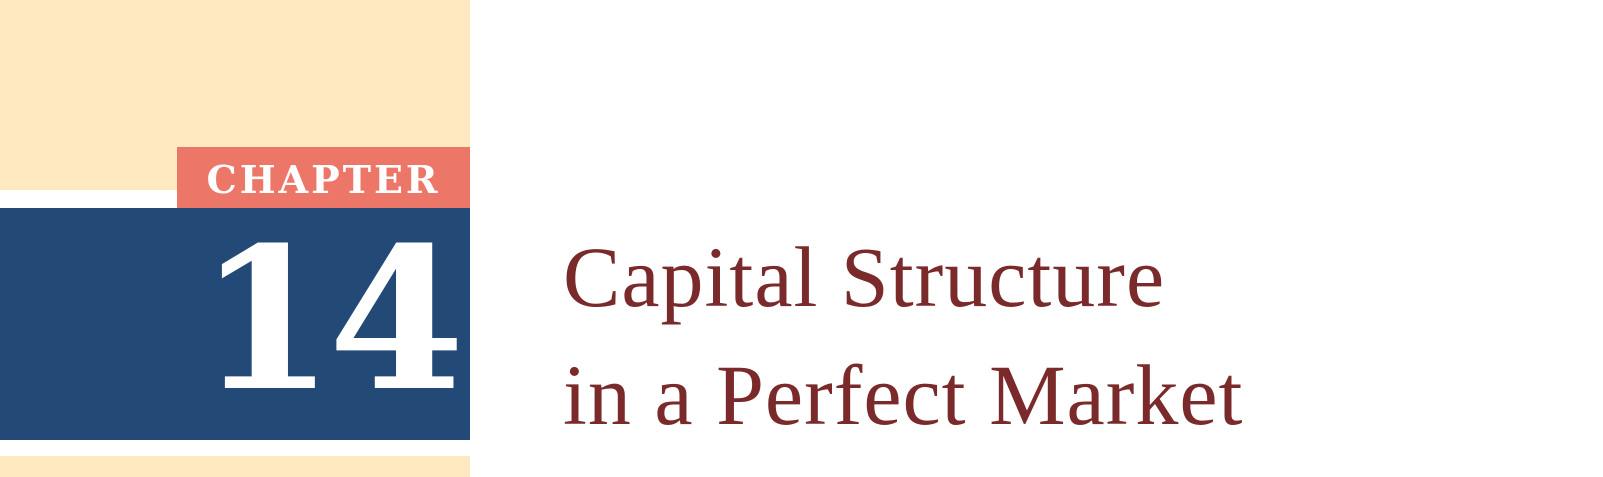  I want to click on chapter-number: 14, so click(331, 320).